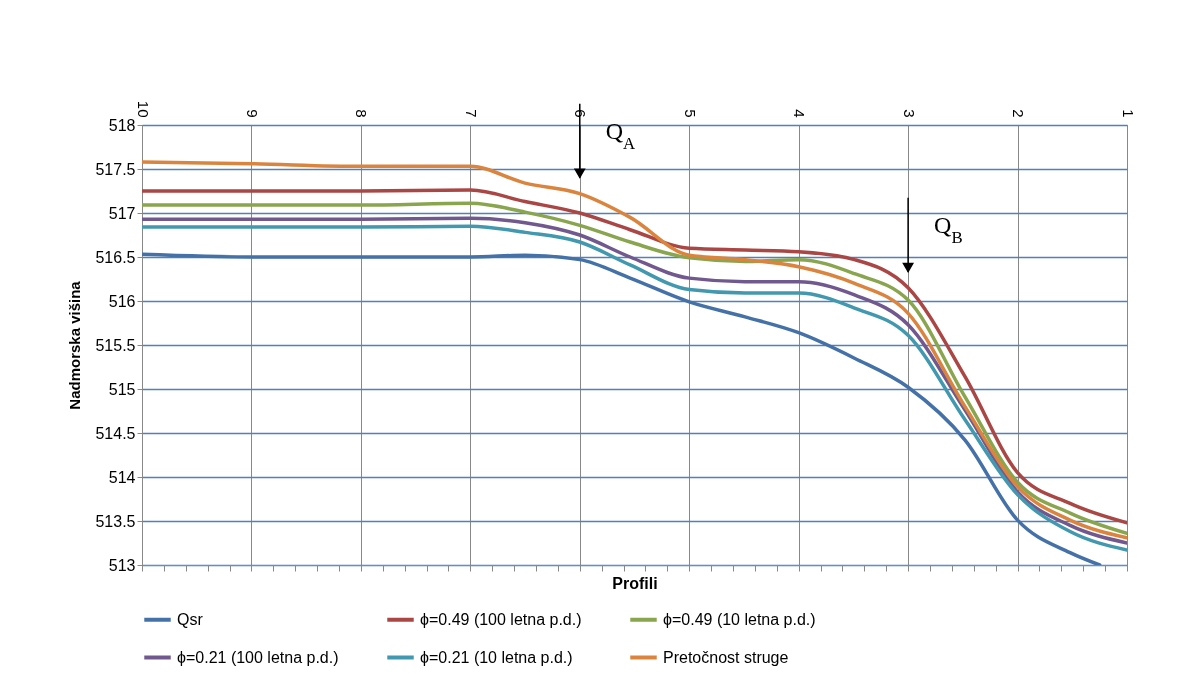 The height and width of the screenshot is (680, 1202). What do you see at coordinates (362, 113) in the screenshot?
I see `x-tick-label: 8` at bounding box center [362, 113].